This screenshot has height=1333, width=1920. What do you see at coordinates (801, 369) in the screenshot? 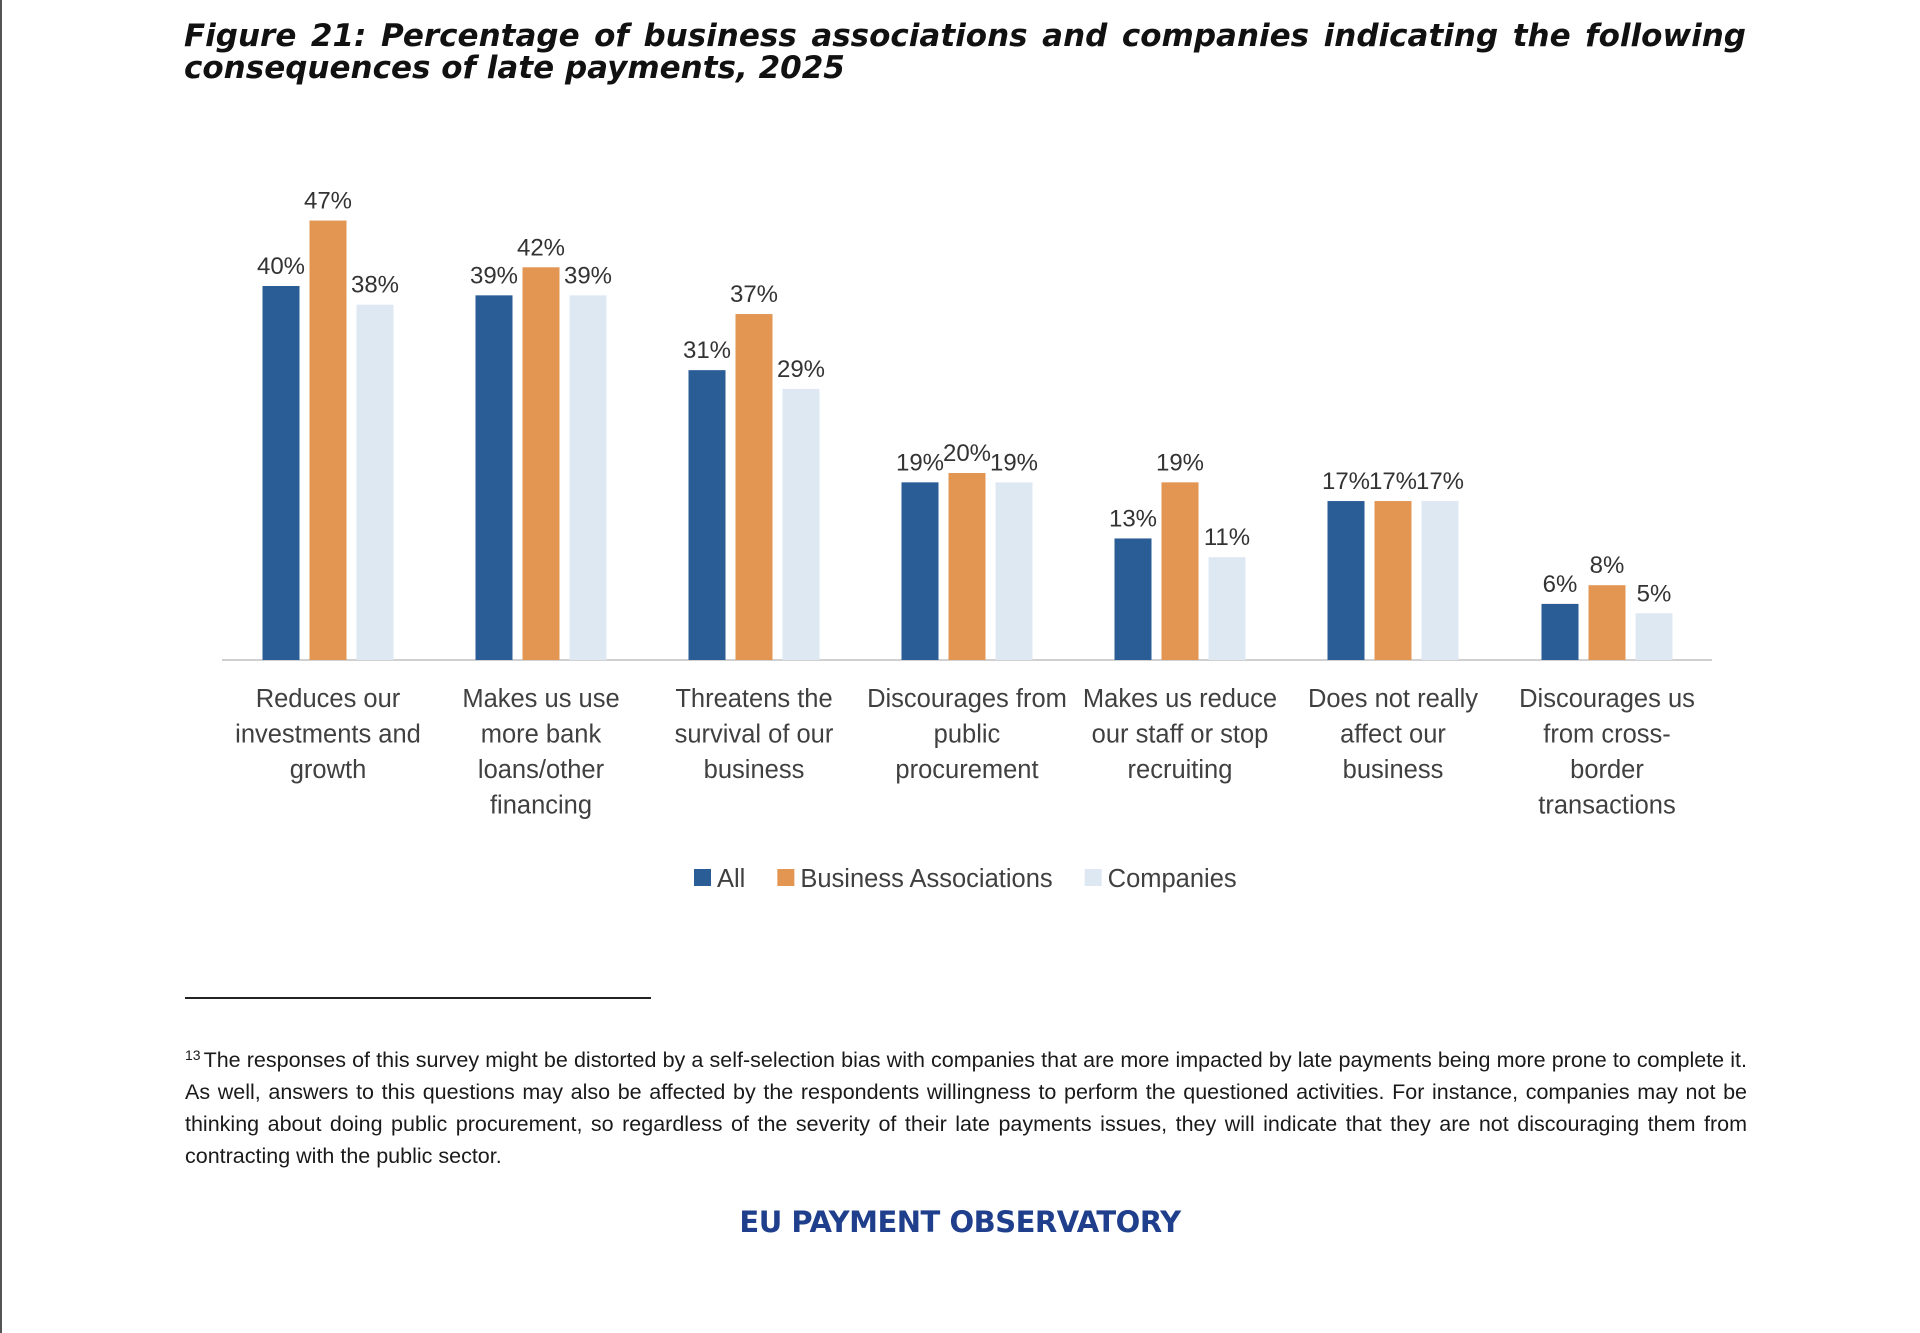
I see `data-label: 29%` at bounding box center [801, 369].